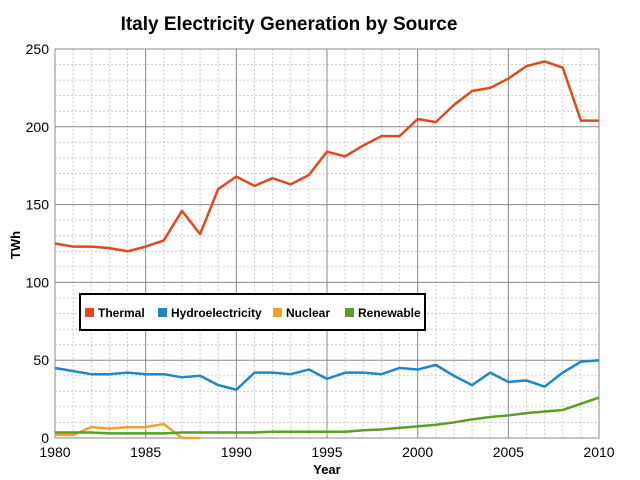 The width and height of the screenshot is (640, 480). What do you see at coordinates (236, 452) in the screenshot?
I see `x-tick-label: 1990` at bounding box center [236, 452].